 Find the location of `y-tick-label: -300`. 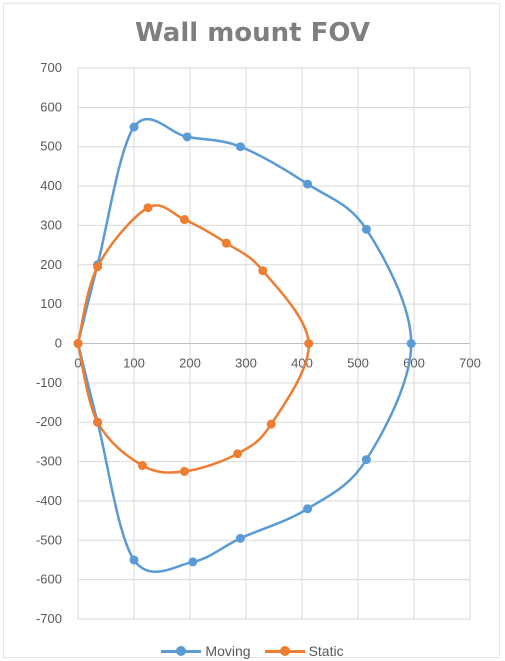

y-tick-label: -300 is located at coordinates (49, 461).